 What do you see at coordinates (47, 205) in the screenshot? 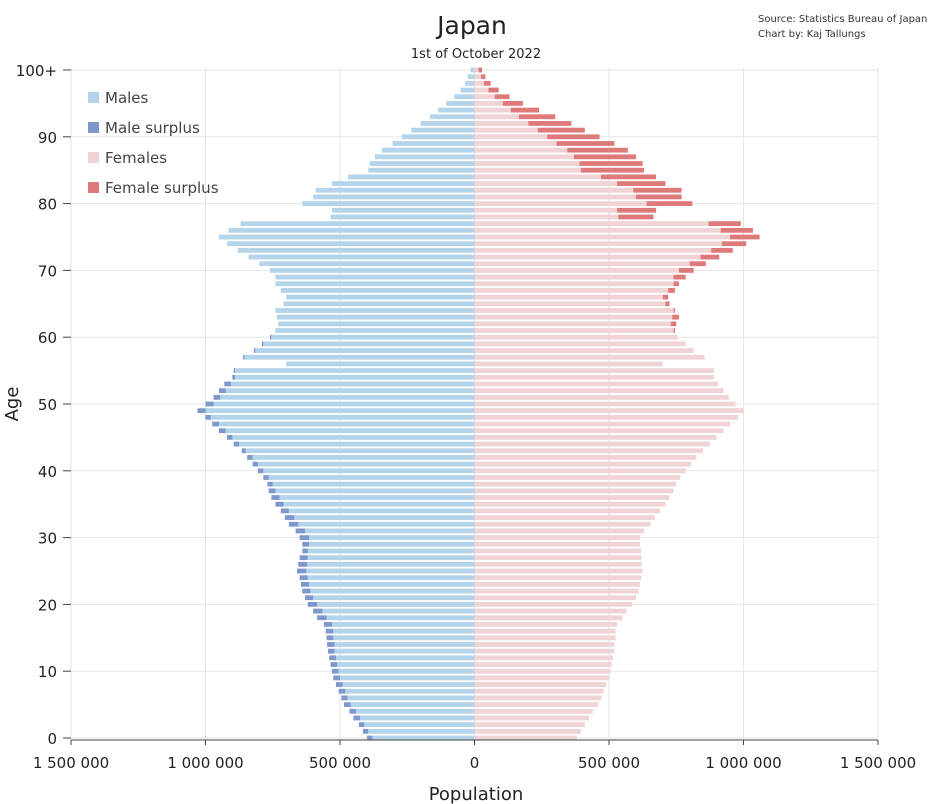
I see `y-tick-label: 80` at bounding box center [47, 205].